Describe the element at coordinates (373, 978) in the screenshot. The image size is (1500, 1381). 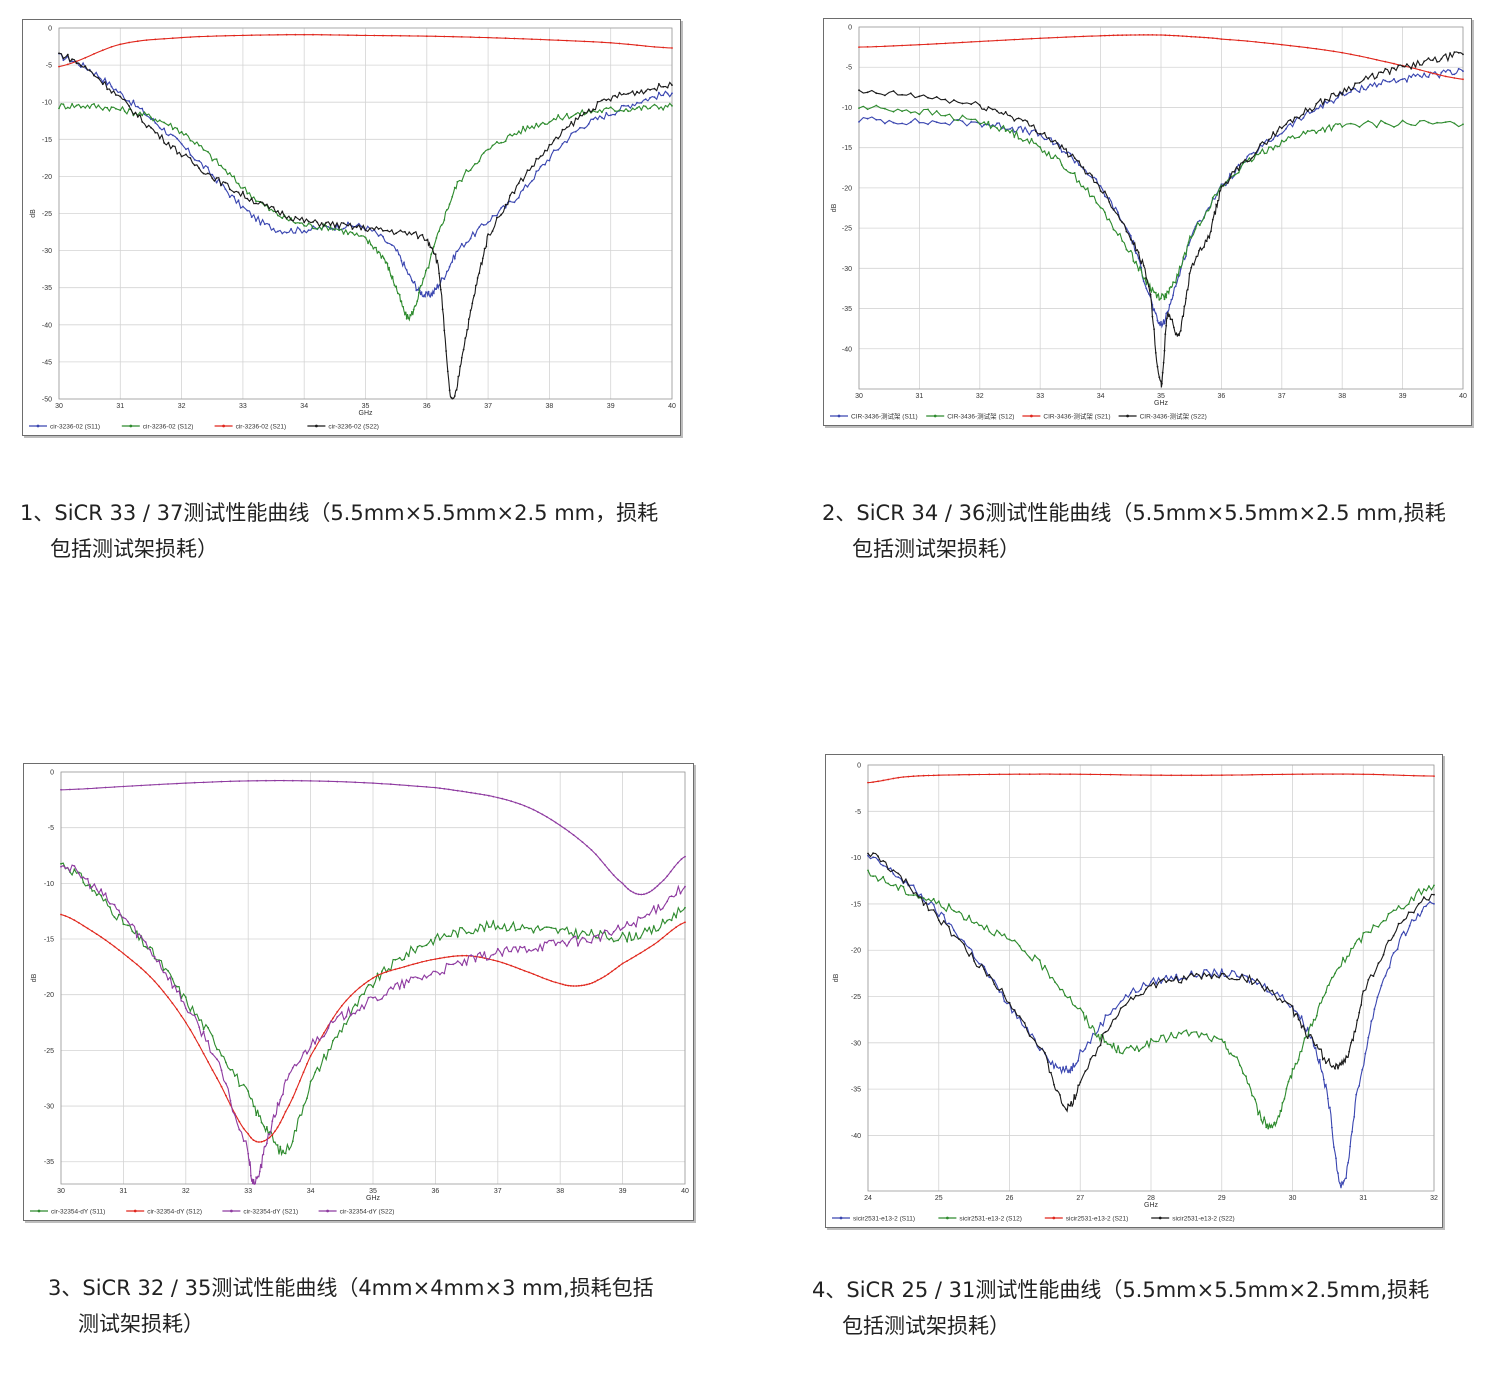
I see `plot-area` at that location.